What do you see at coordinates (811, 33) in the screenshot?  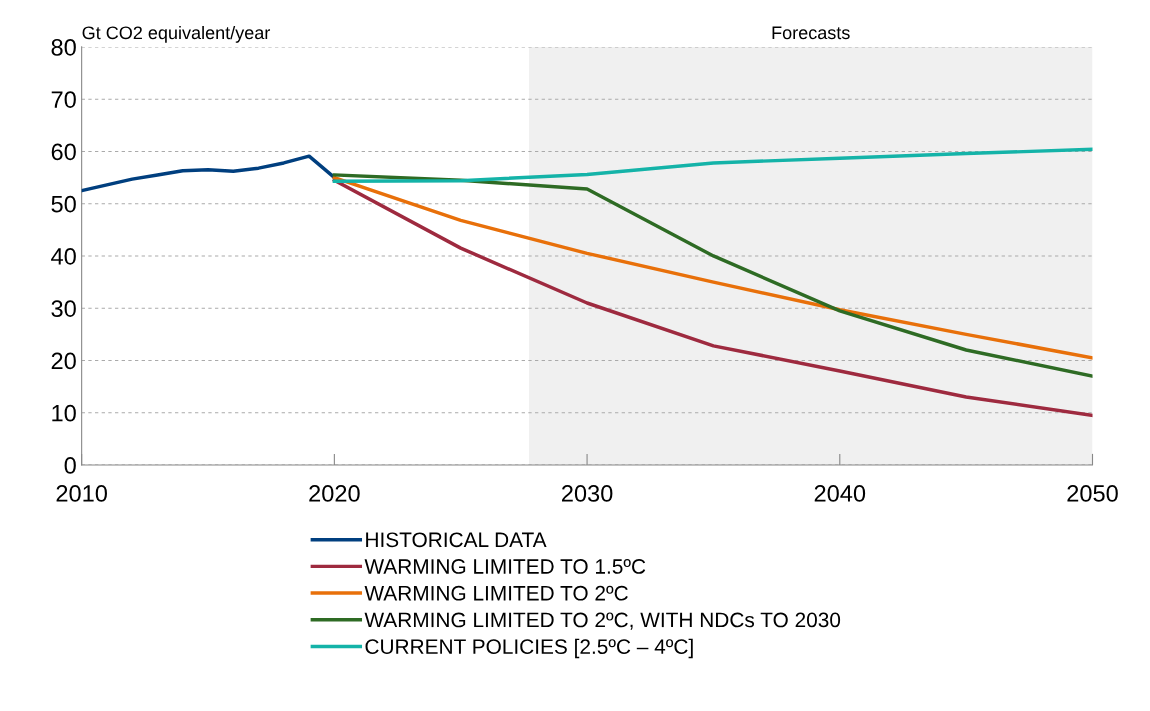 I see `band-label: Forecasts` at bounding box center [811, 33].